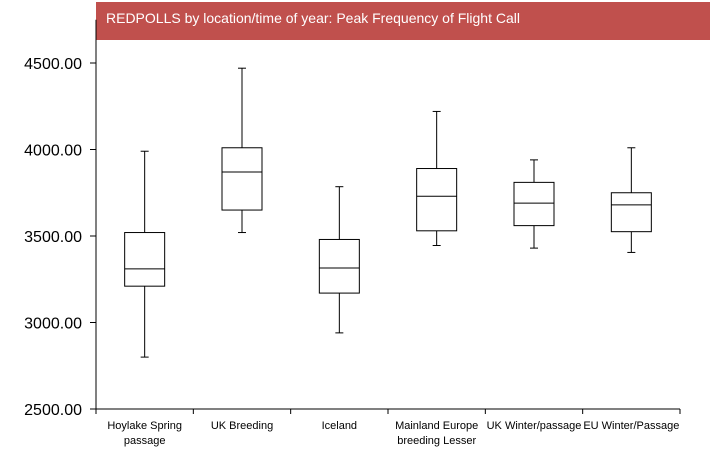  I want to click on x-tick-label: UK Winter/passage, so click(534, 426).